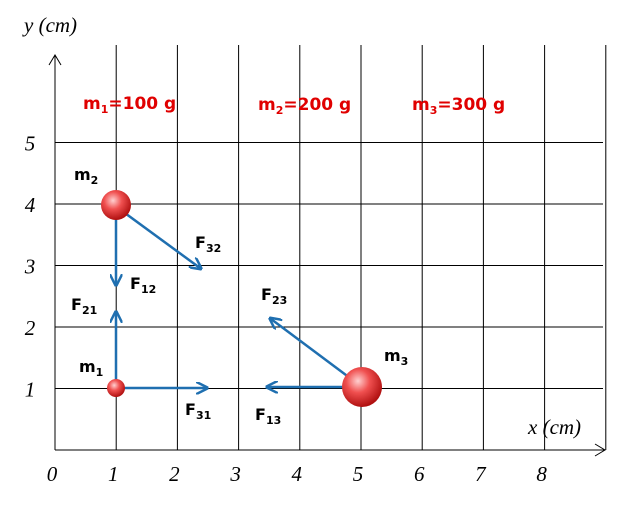 This screenshot has height=510, width=630. Describe the element at coordinates (129, 105) in the screenshot. I see `mass-label: m1=100 g` at that location.